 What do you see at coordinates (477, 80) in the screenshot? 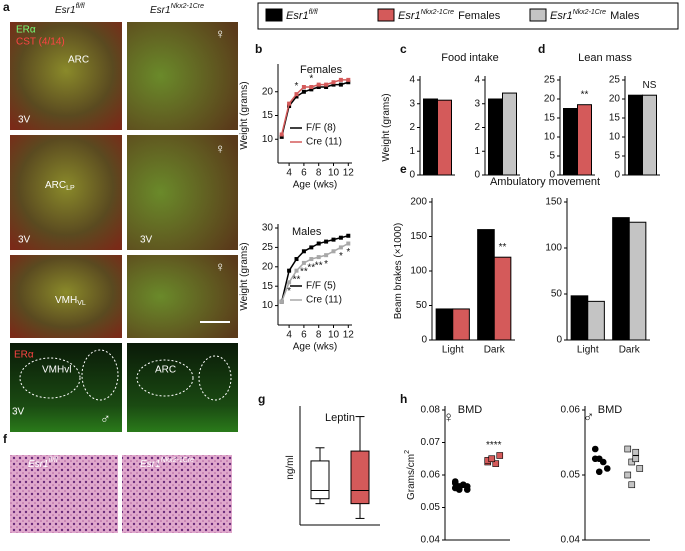
I see `y-tick-label: 4` at bounding box center [477, 80].